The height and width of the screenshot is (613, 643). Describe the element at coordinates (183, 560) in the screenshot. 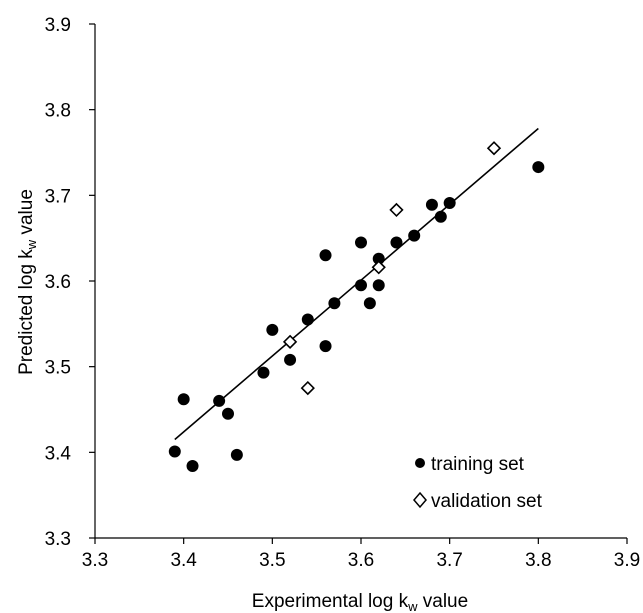

I see `x-tick-label: 3.4` at that location.